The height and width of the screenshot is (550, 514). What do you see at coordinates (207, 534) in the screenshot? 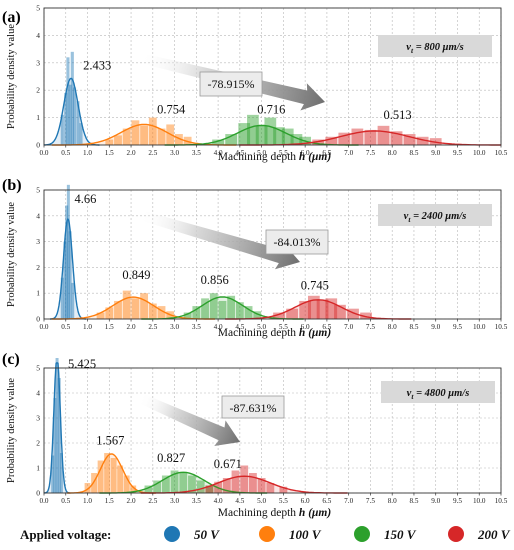
I see `legend-label: 50 V` at bounding box center [207, 534].